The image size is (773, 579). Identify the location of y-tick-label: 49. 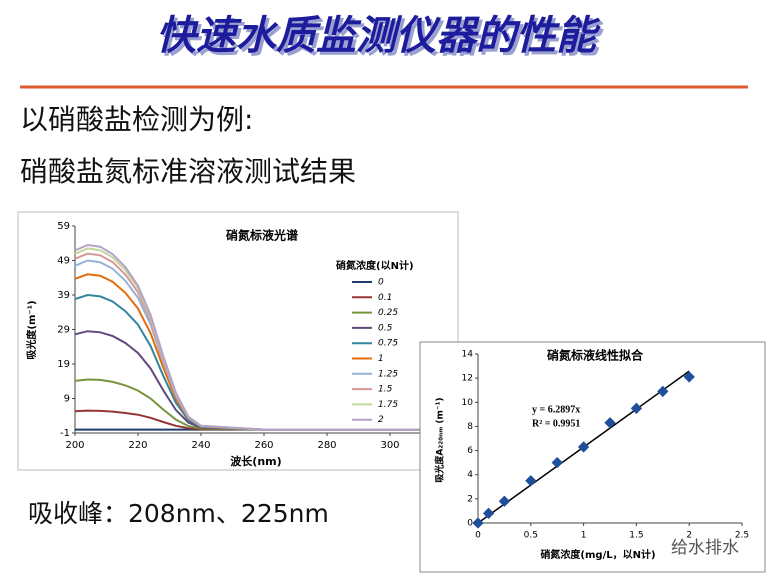
(63, 261).